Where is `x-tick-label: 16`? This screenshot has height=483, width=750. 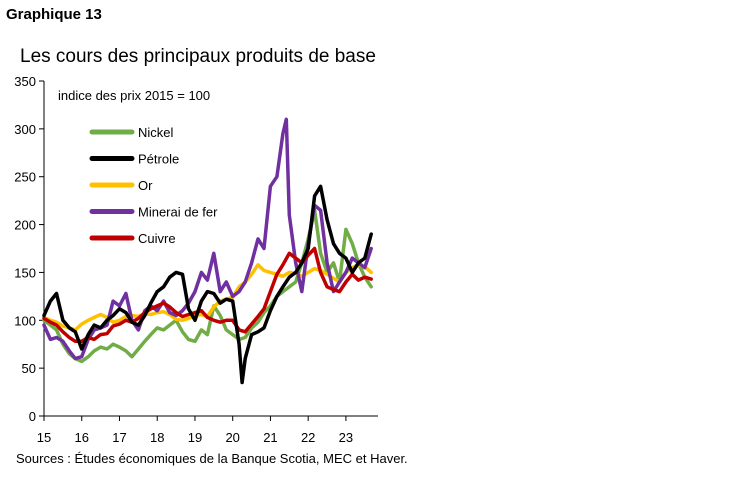
x-tick-label: 16 is located at coordinates (82, 437).